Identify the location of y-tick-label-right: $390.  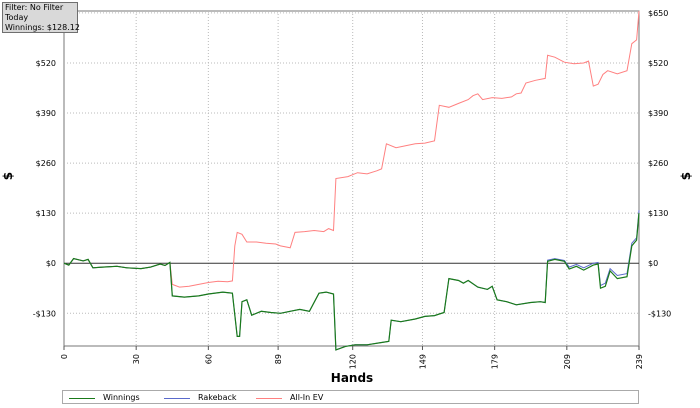
(658, 113).